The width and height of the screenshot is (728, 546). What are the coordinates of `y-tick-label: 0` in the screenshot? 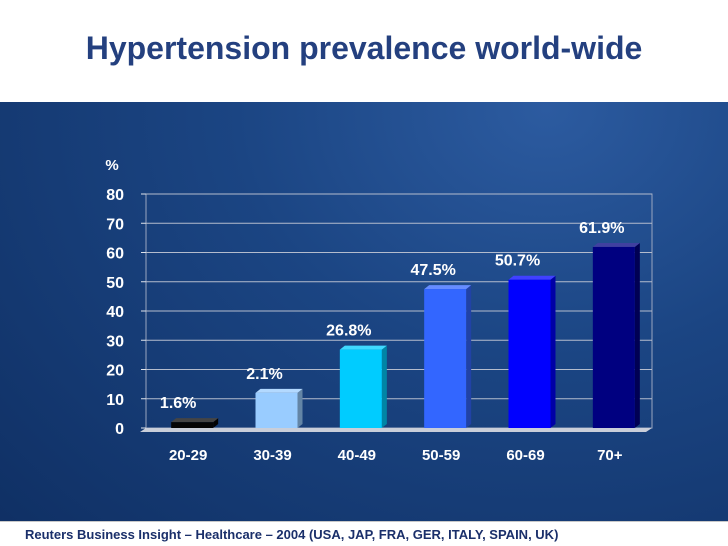 It's located at (119, 429).